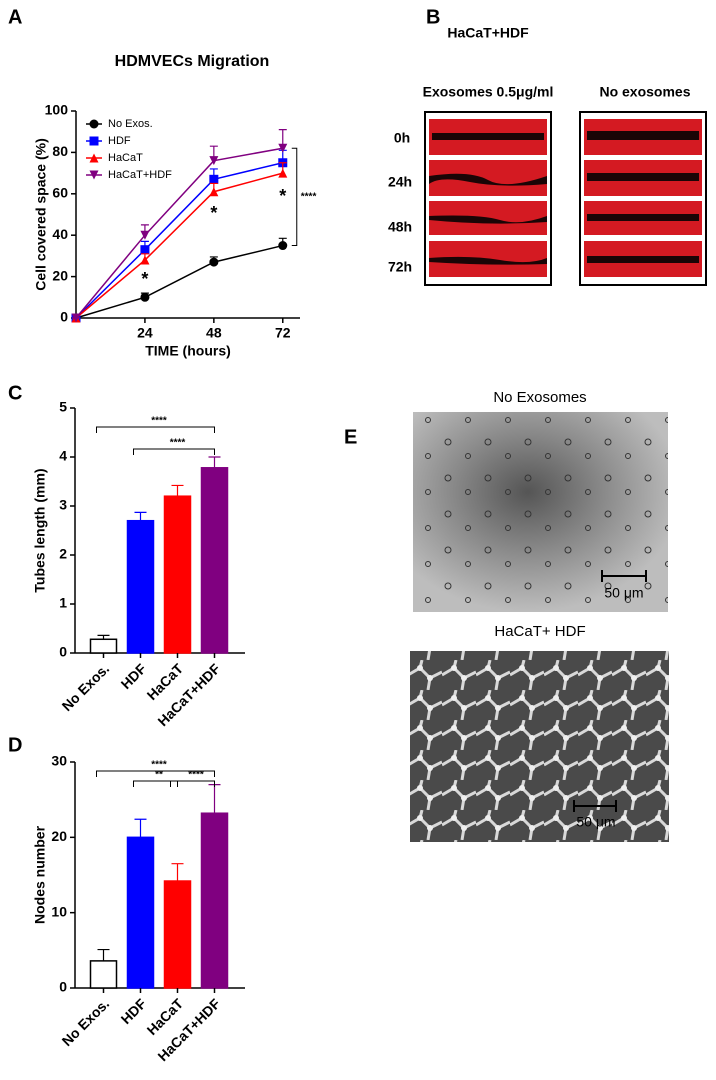 This screenshot has height=1080, width=716. I want to click on significance-label: **, so click(159, 775).